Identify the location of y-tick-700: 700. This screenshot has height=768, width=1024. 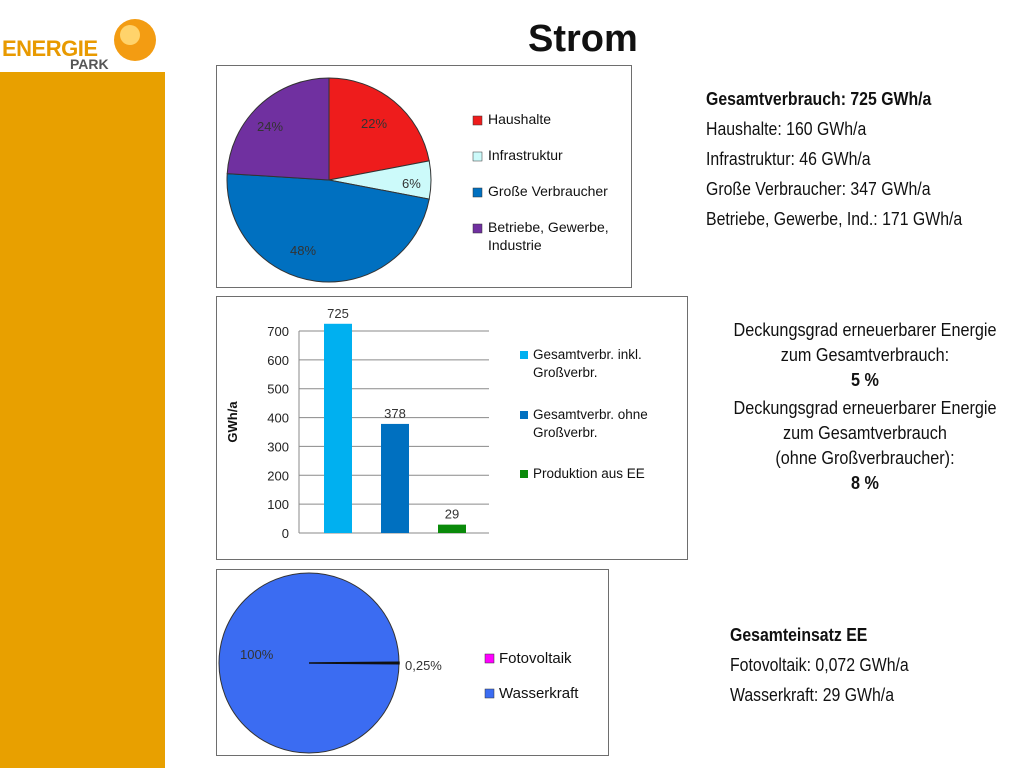
(278, 331).